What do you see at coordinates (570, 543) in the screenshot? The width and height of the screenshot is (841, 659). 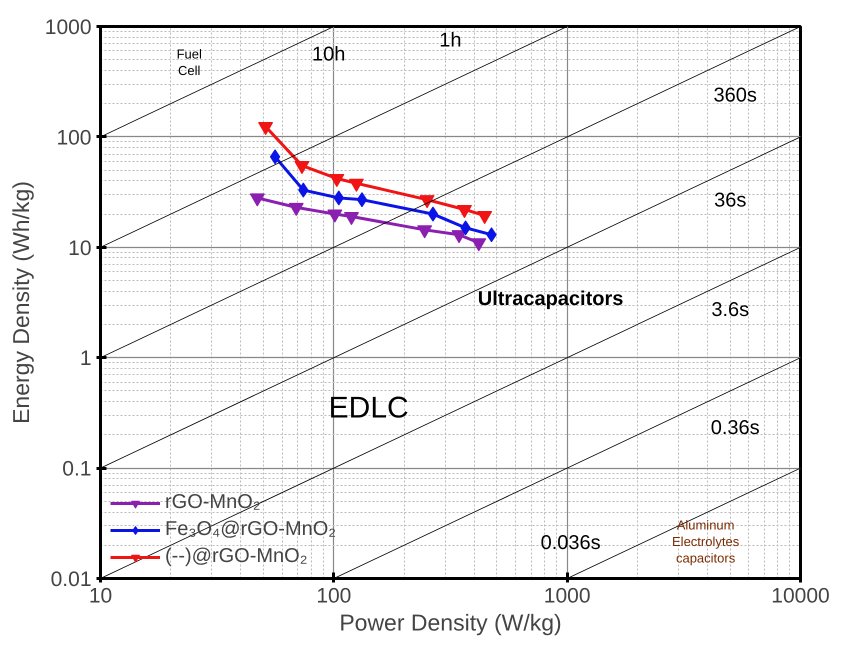 I see `annotation: 0.036s` at bounding box center [570, 543].